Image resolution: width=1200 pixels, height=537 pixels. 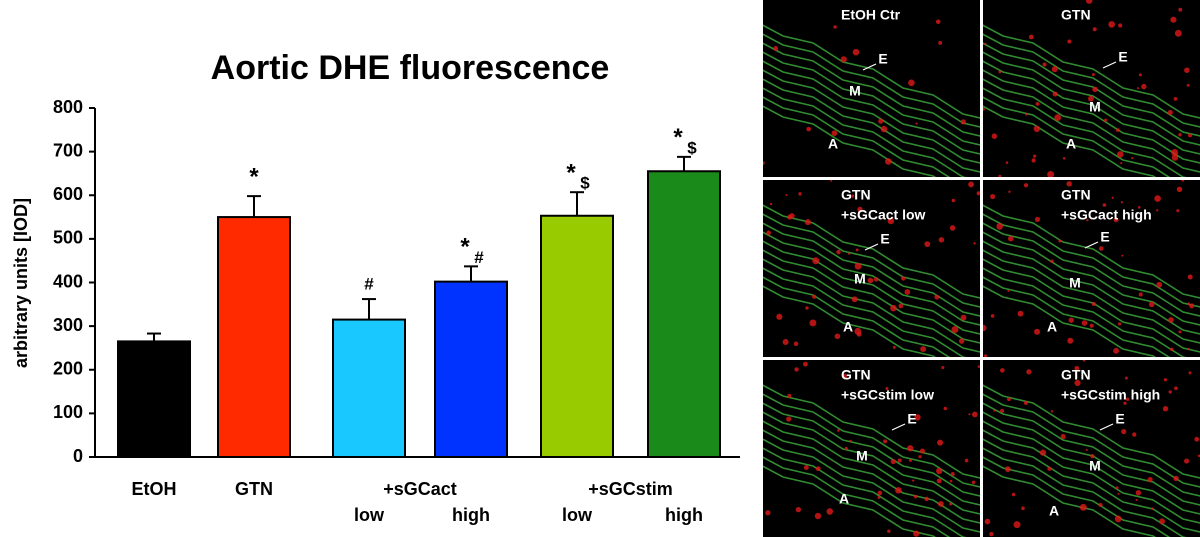 What do you see at coordinates (860, 279) in the screenshot?
I see `layer-label: M` at bounding box center [860, 279].